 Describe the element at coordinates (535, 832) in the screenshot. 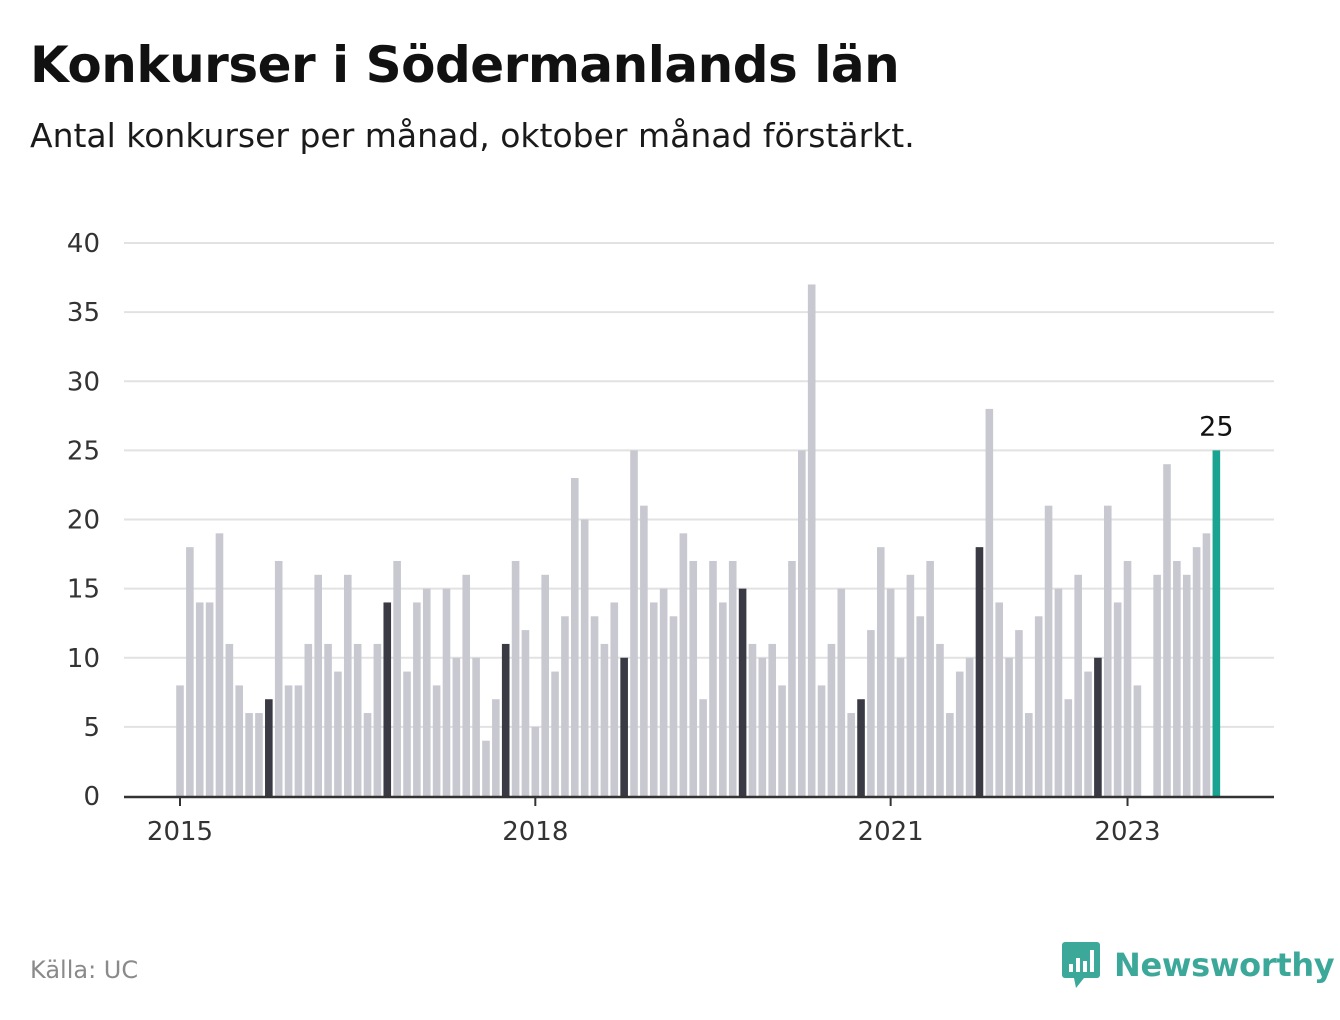

I see `x-tick-label: 2018` at that location.